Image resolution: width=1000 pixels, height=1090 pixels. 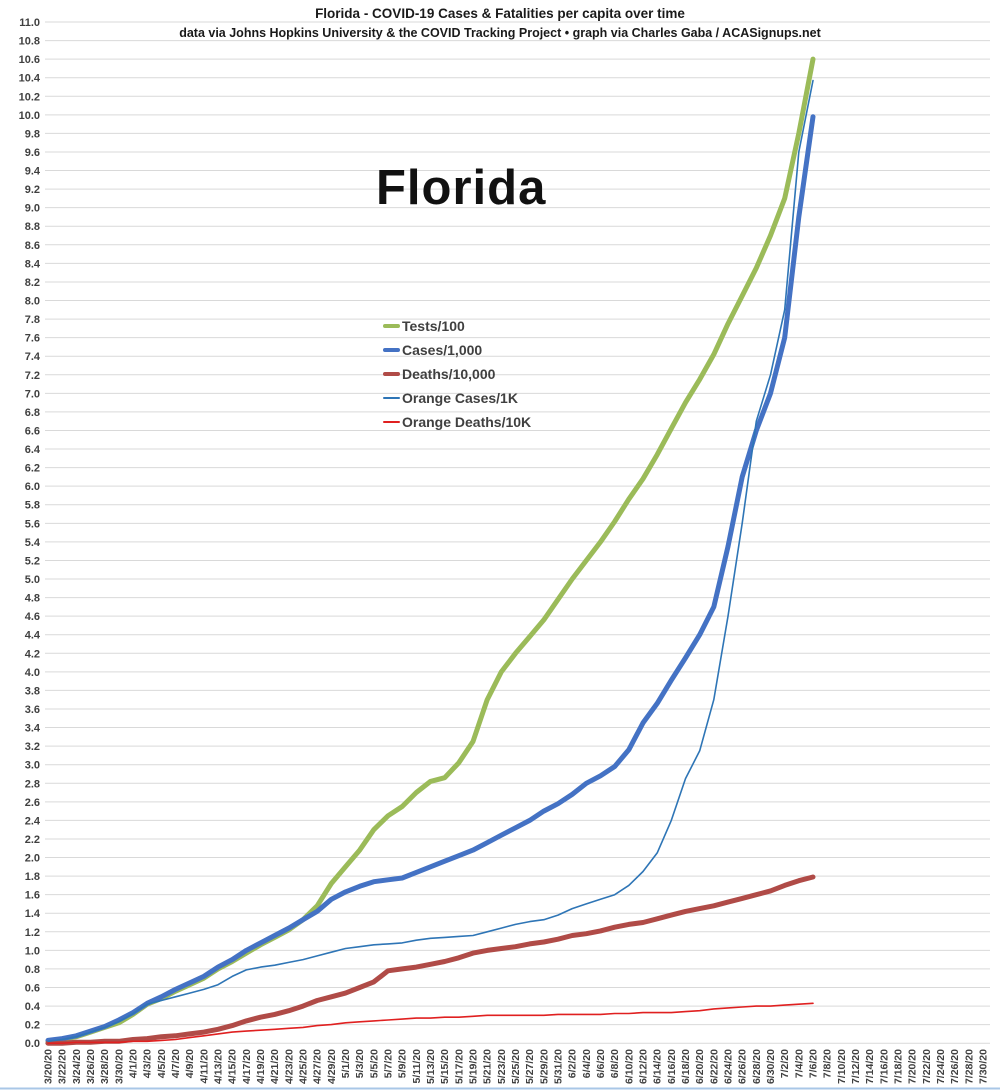 I want to click on x-tick-label: 7/16/20, so click(x=884, y=1066).